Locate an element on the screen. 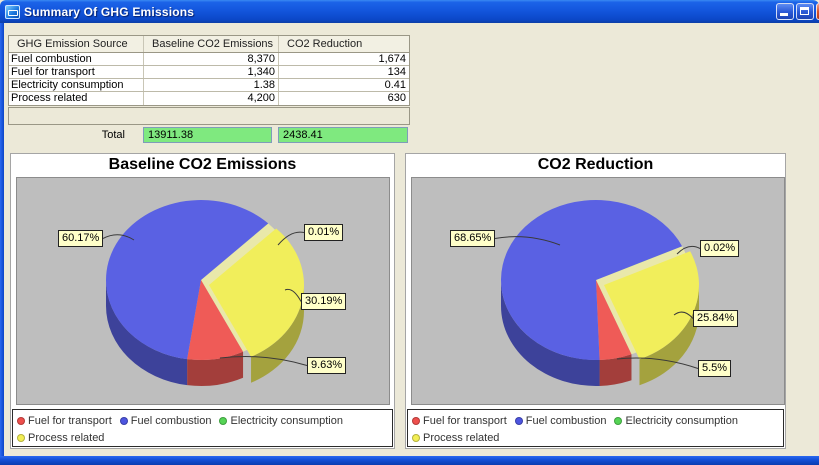 The height and width of the screenshot is (465, 819). pct-label: 0.02% is located at coordinates (720, 248).